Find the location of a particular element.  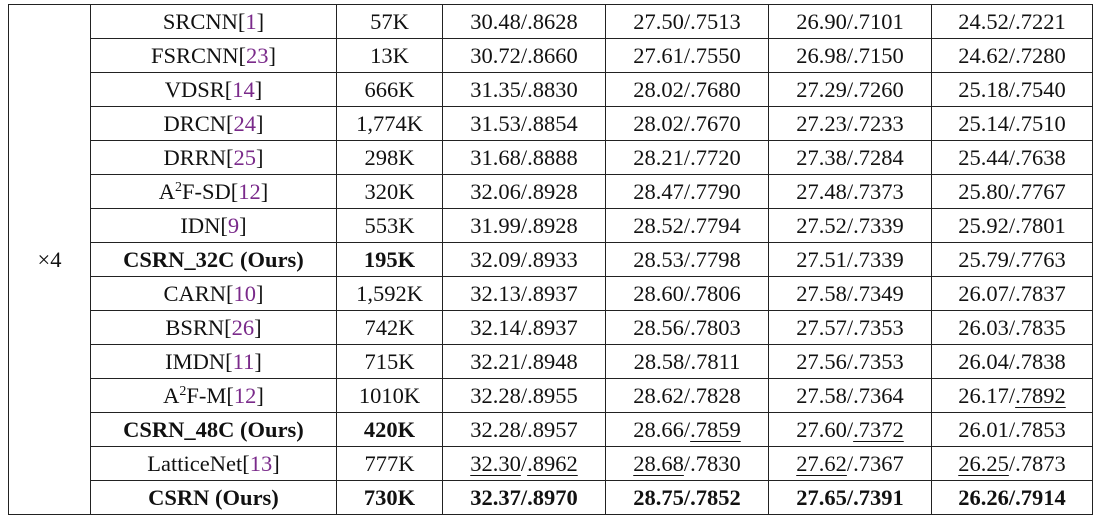

ssim-value: .8970 is located at coordinates (552, 497).